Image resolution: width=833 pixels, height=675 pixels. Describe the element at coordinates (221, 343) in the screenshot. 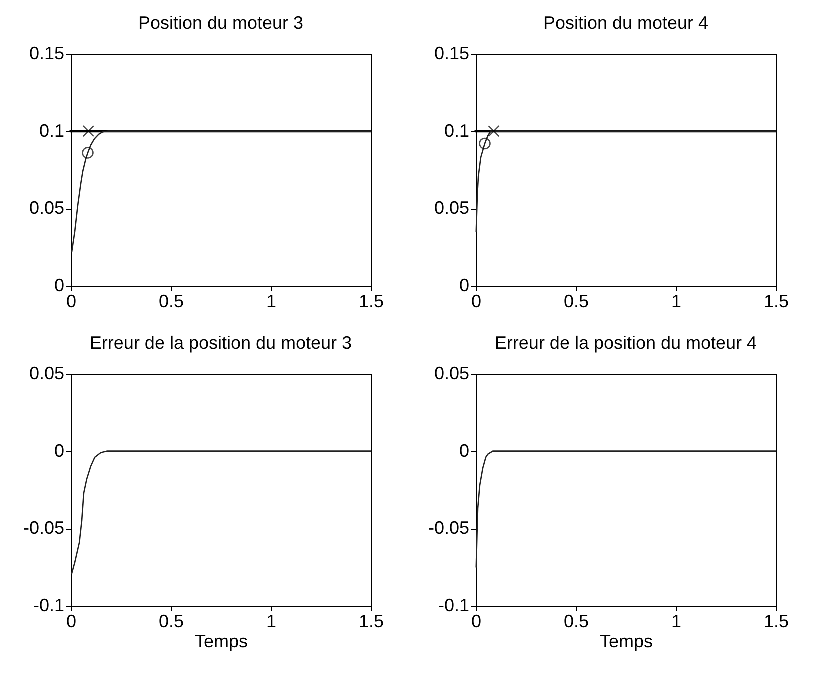

I see `chart-title: Erreur de la position du moteur 3` at that location.